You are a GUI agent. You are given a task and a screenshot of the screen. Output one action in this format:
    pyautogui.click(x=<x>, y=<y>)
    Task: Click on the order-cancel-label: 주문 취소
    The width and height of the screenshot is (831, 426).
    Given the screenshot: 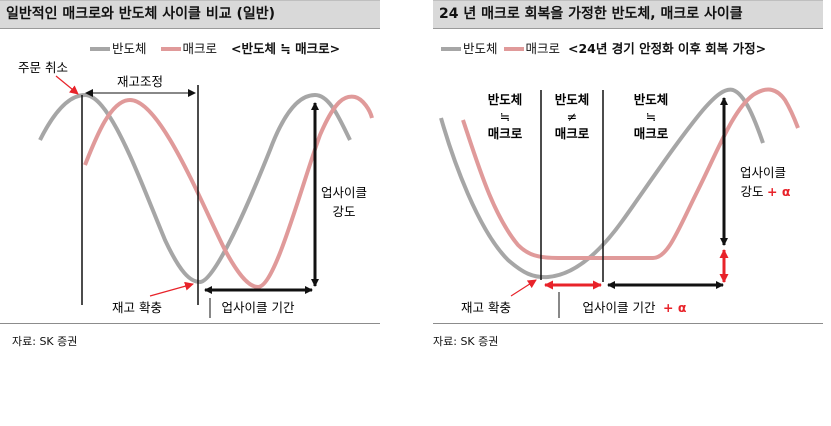 What is the action you would take?
    pyautogui.click(x=43, y=67)
    